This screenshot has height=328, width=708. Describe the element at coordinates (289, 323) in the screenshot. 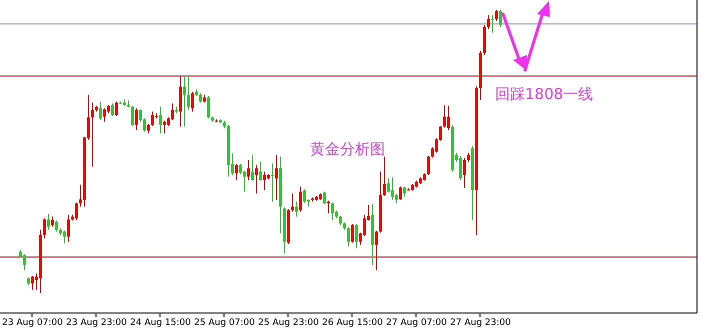

I see `x-tick-label: 25 Aug 23:00` at that location.